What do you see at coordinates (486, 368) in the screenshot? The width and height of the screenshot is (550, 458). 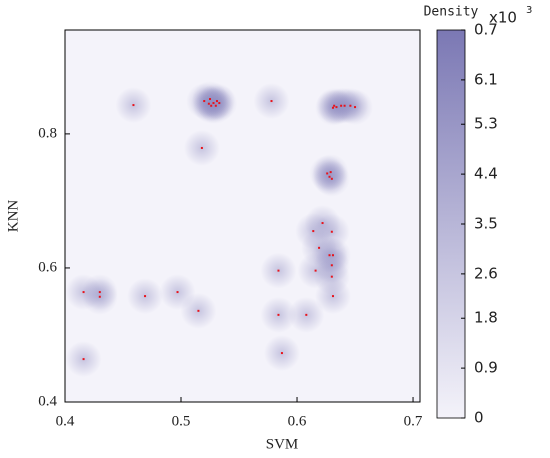 I see `colorbar-tick-label: 0.9` at bounding box center [486, 368].